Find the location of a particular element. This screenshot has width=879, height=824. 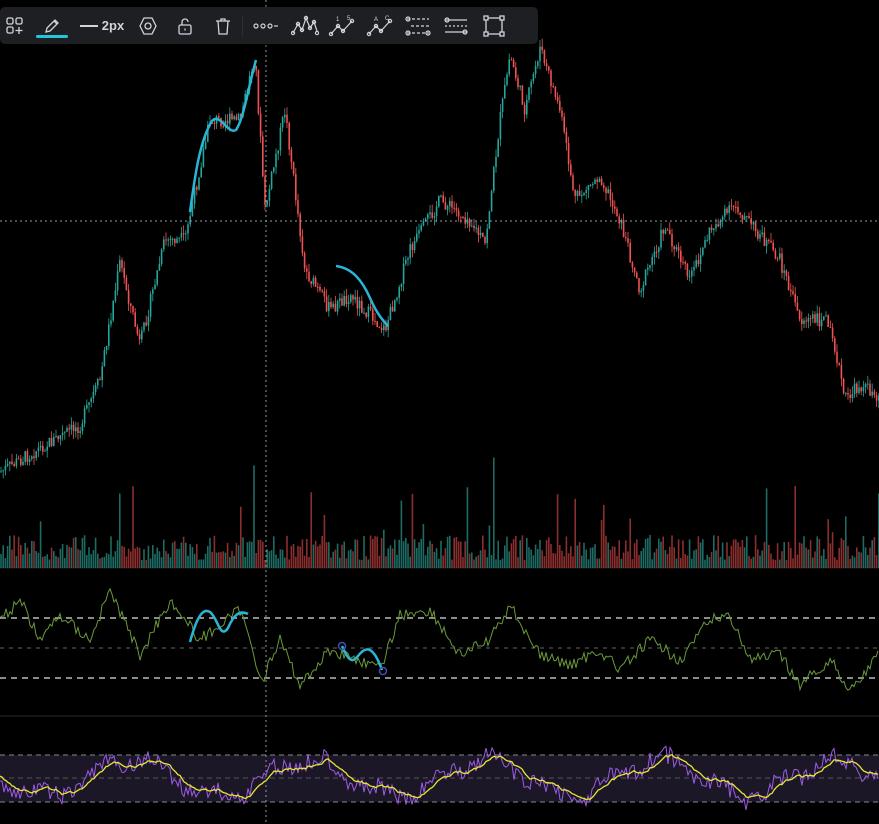

settings-hexagon-icon is located at coordinates (148, 26).